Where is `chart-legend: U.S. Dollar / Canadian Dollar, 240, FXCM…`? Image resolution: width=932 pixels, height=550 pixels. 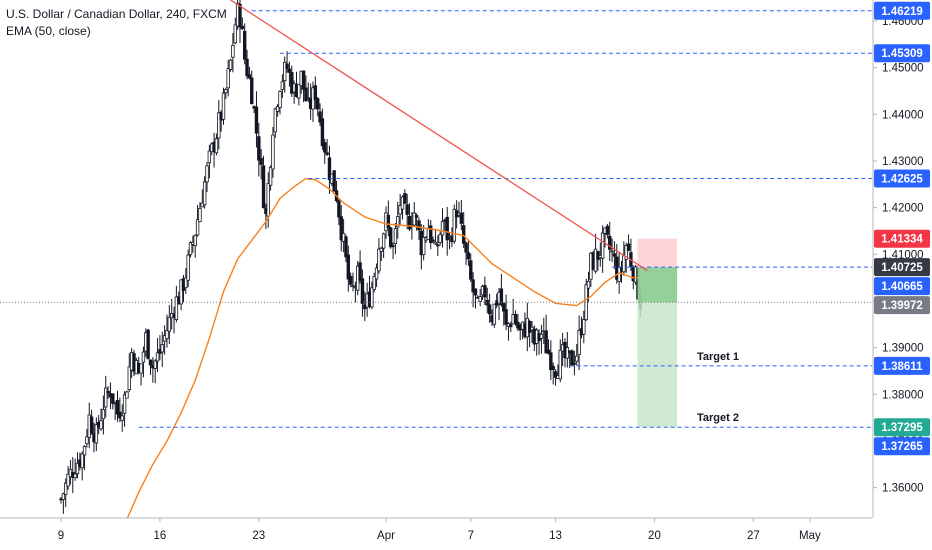
chart-legend: U.S. Dollar / Canadian Dollar, 240, FXCM… is located at coordinates (116, 23).